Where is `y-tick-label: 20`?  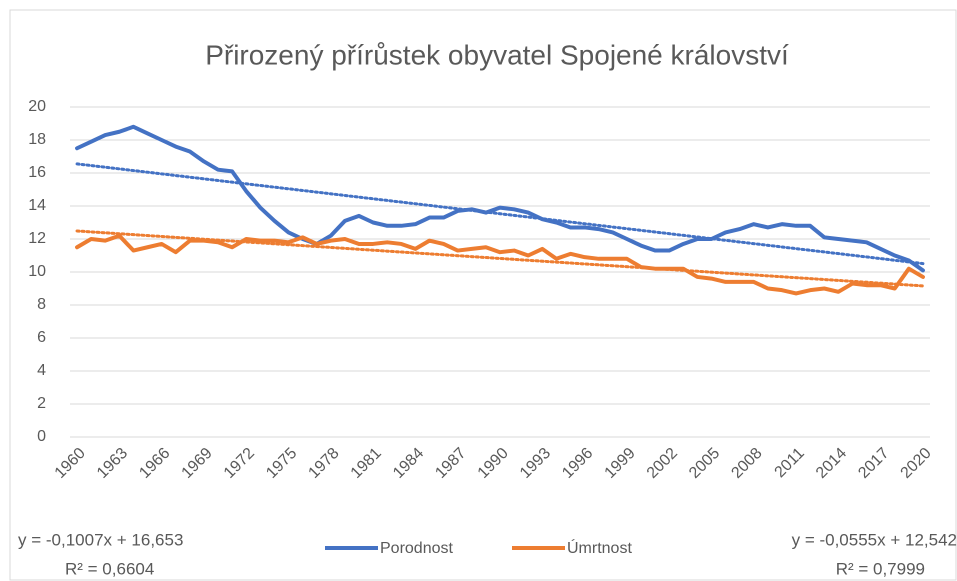 y-tick-label: 20 is located at coordinates (37, 106).